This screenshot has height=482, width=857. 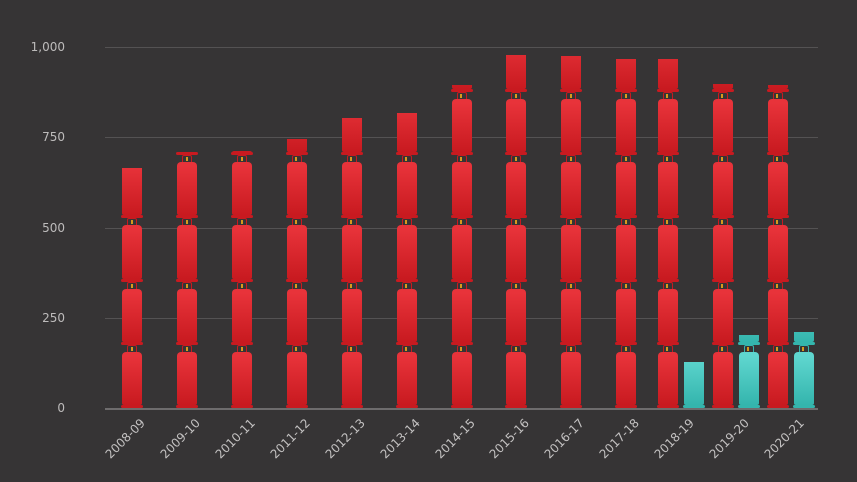 I want to click on y-tick-label: 500, so click(x=53, y=227).